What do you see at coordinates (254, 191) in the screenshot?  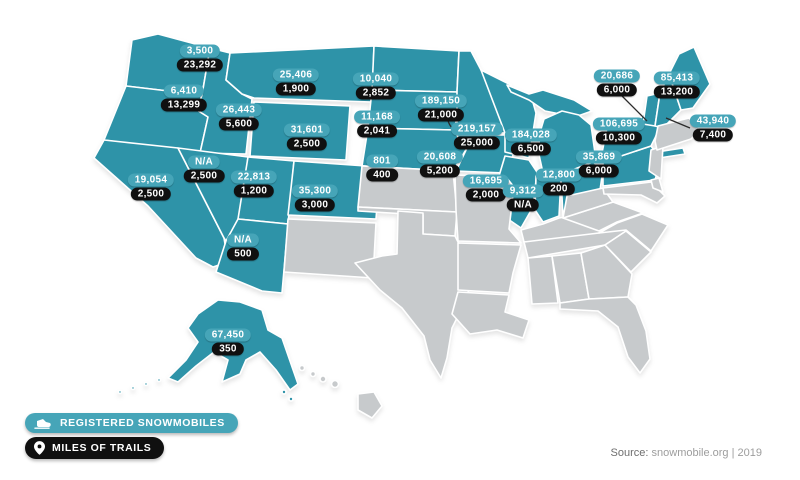 I see `miles-of-trails-pill: 1,200` at bounding box center [254, 191].